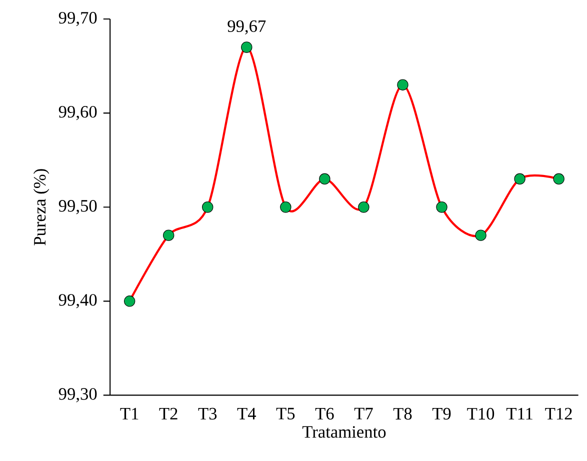  Describe the element at coordinates (207, 414) in the screenshot. I see `x-tick-label: T3` at that location.